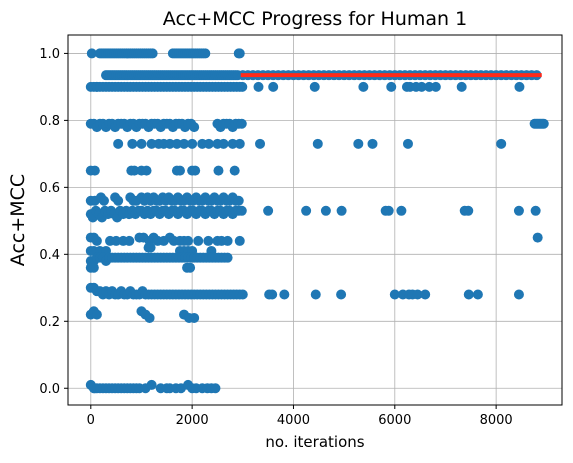 The image size is (573, 463). I want to click on x-tick-label: 8000, so click(496, 420).